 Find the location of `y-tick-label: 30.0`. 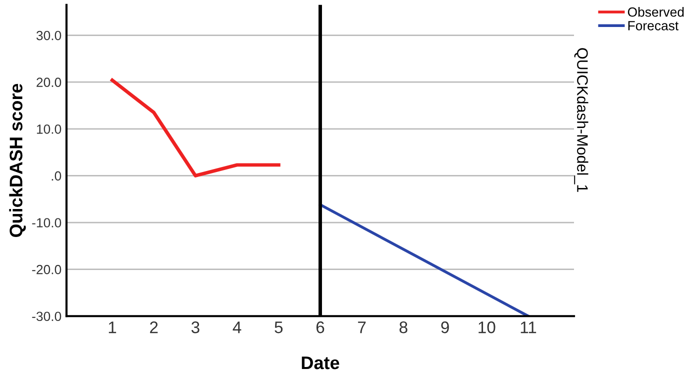

y-tick-label: 30.0 is located at coordinates (49, 35).